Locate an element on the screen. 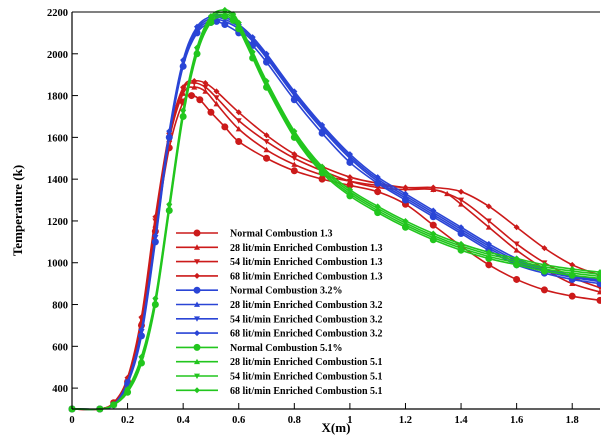 The width and height of the screenshot is (601, 439). legend-label: 68 lit/min Enriched Combustion 1.3 is located at coordinates (306, 276).